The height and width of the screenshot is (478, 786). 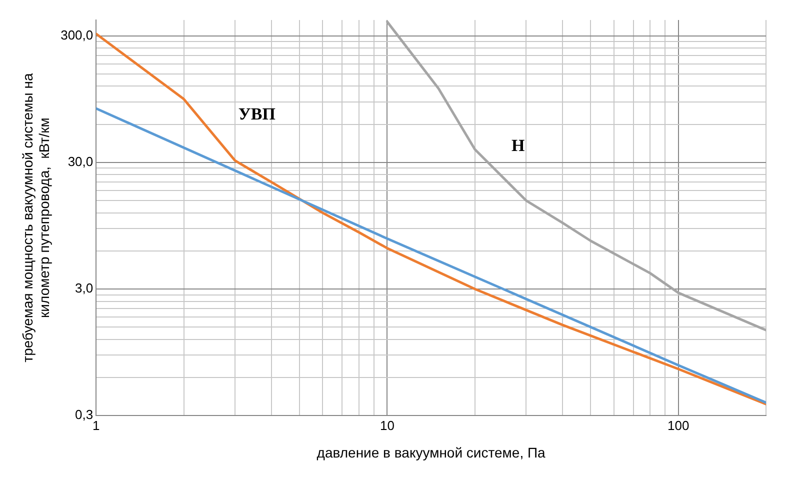 I want to click on x-tick-label: 100, so click(x=679, y=425).